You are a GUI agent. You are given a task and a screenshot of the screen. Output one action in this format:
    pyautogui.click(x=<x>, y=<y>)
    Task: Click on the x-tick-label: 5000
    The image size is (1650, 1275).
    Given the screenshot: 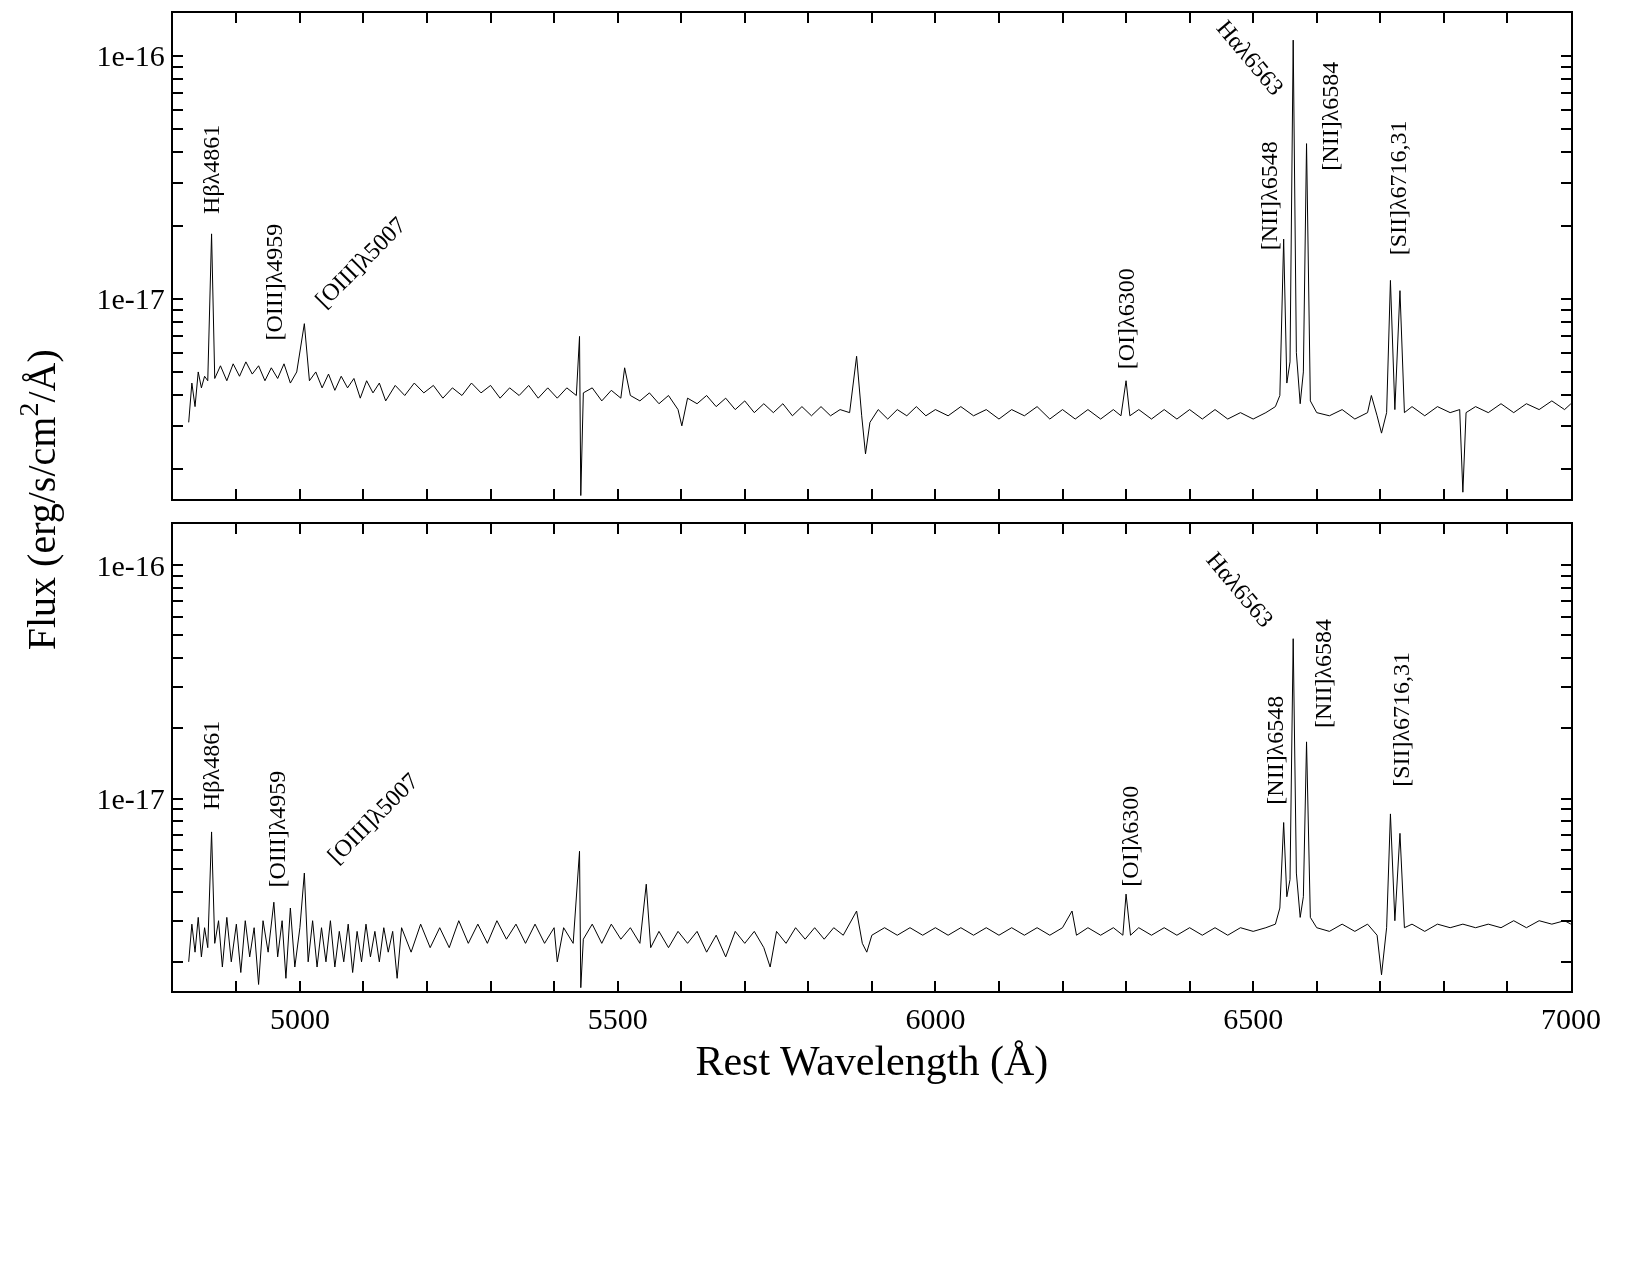 What is the action you would take?
    pyautogui.click(x=299, y=1018)
    